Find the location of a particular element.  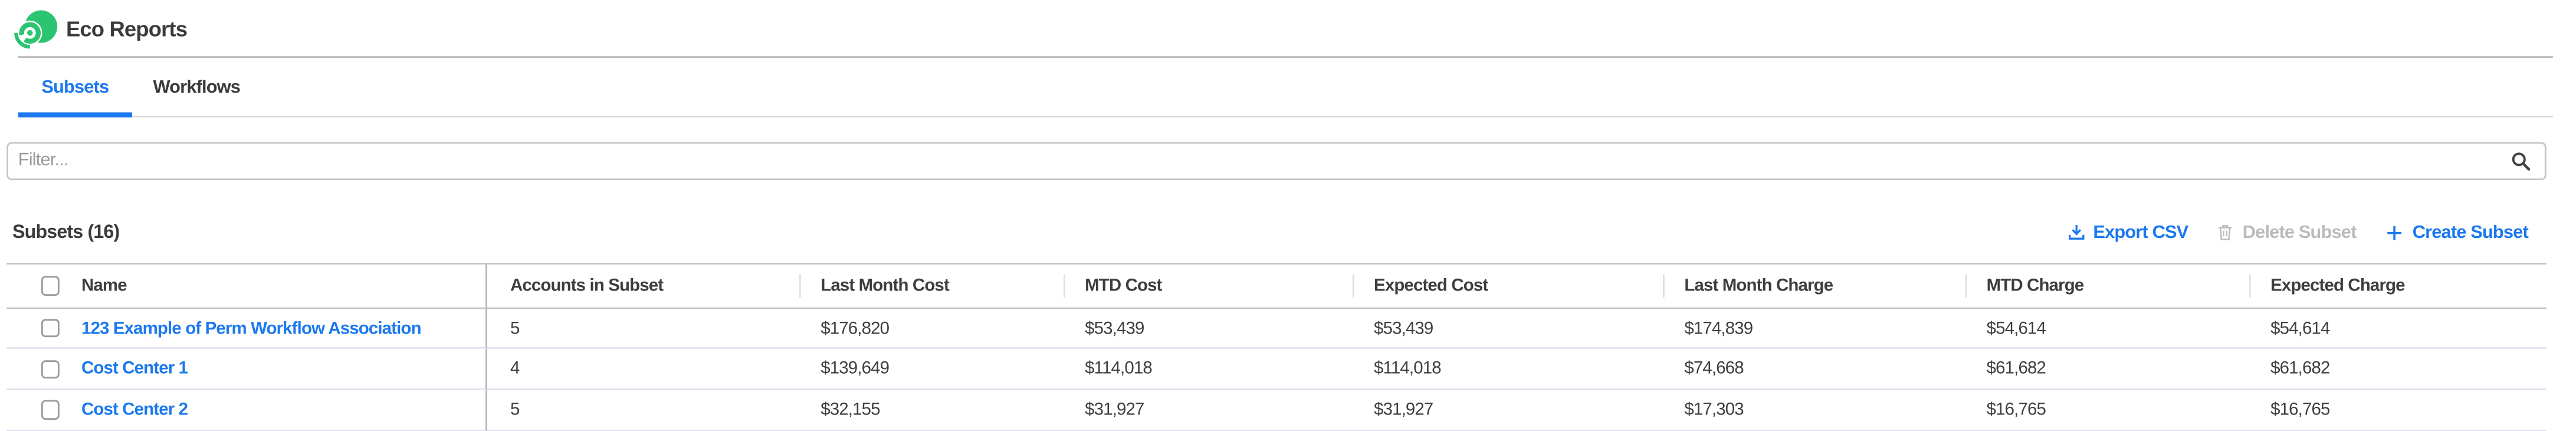

cell-value: $74,668 is located at coordinates (1813, 370).